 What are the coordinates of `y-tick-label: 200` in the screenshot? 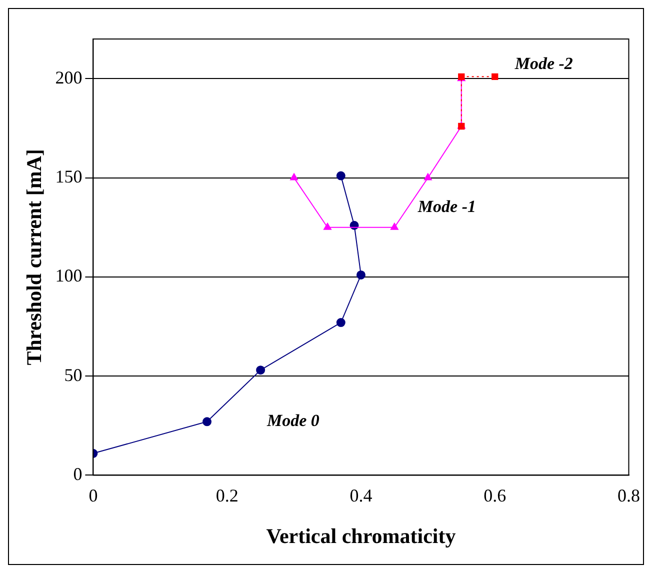 It's located at (68, 77).